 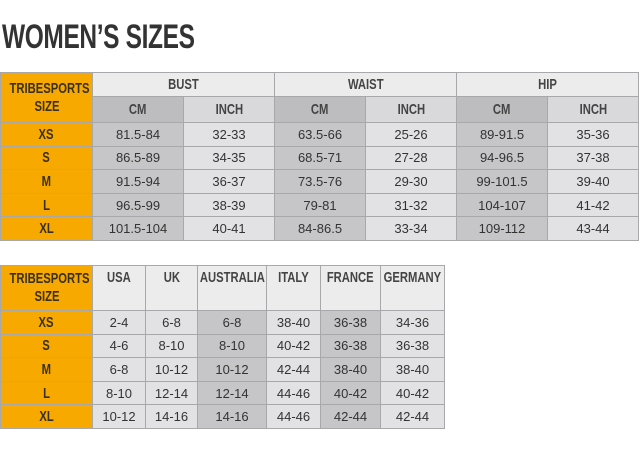 I want to click on table-cell: 79-81, so click(x=320, y=205).